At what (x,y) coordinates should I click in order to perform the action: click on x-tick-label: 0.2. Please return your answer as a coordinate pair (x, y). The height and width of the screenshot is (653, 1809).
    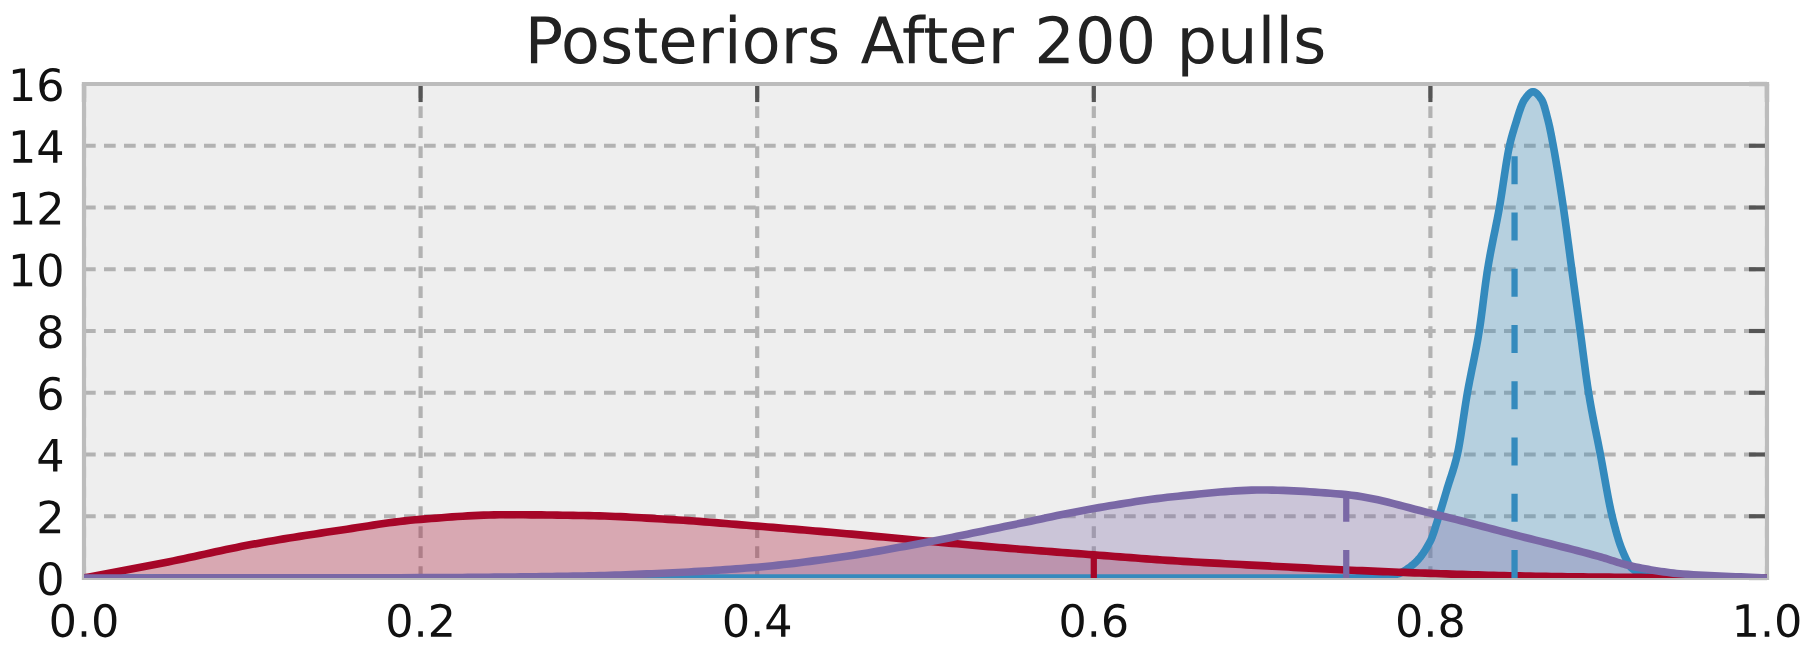
    Looking at the image, I should click on (420, 620).